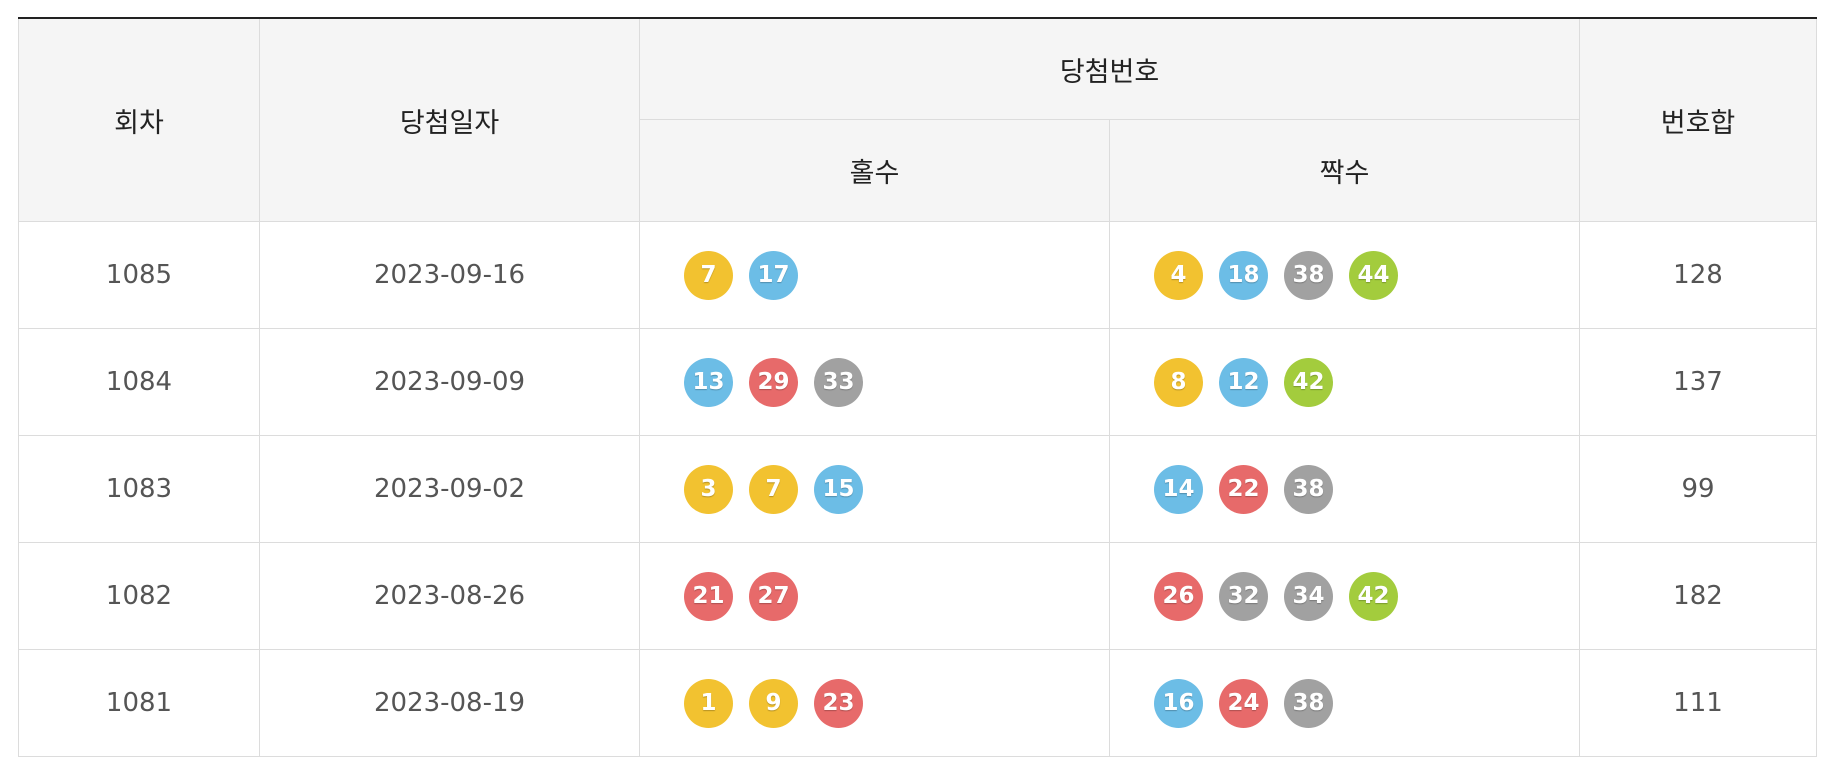 This screenshot has height=778, width=1834. Describe the element at coordinates (1243, 382) in the screenshot. I see `lotto-ball-blue: 12` at that location.